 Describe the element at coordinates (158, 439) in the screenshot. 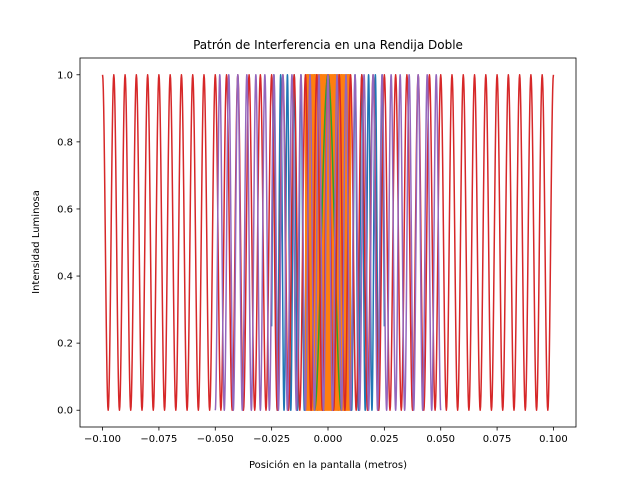

I see `x-tick-label: −0.075` at that location.